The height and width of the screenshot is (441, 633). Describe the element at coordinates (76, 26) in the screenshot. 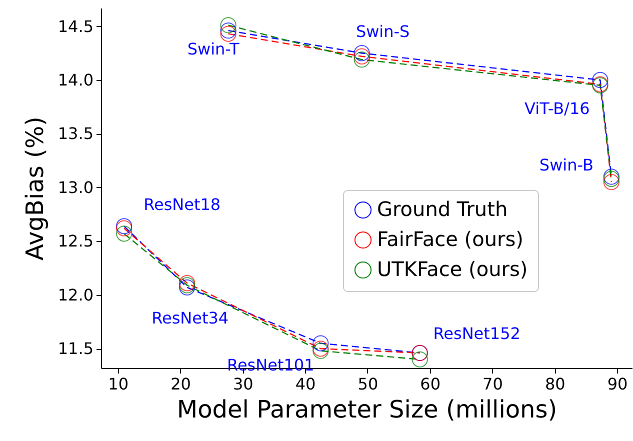

I see `y-tick-label: 14.5` at that location.